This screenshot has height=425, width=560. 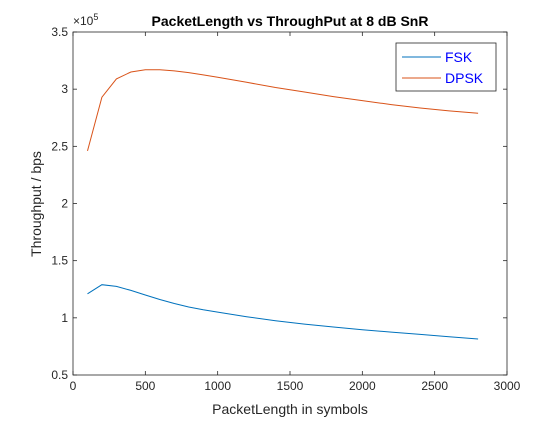 I want to click on legend-label-fsk: FSK, so click(x=459, y=57).